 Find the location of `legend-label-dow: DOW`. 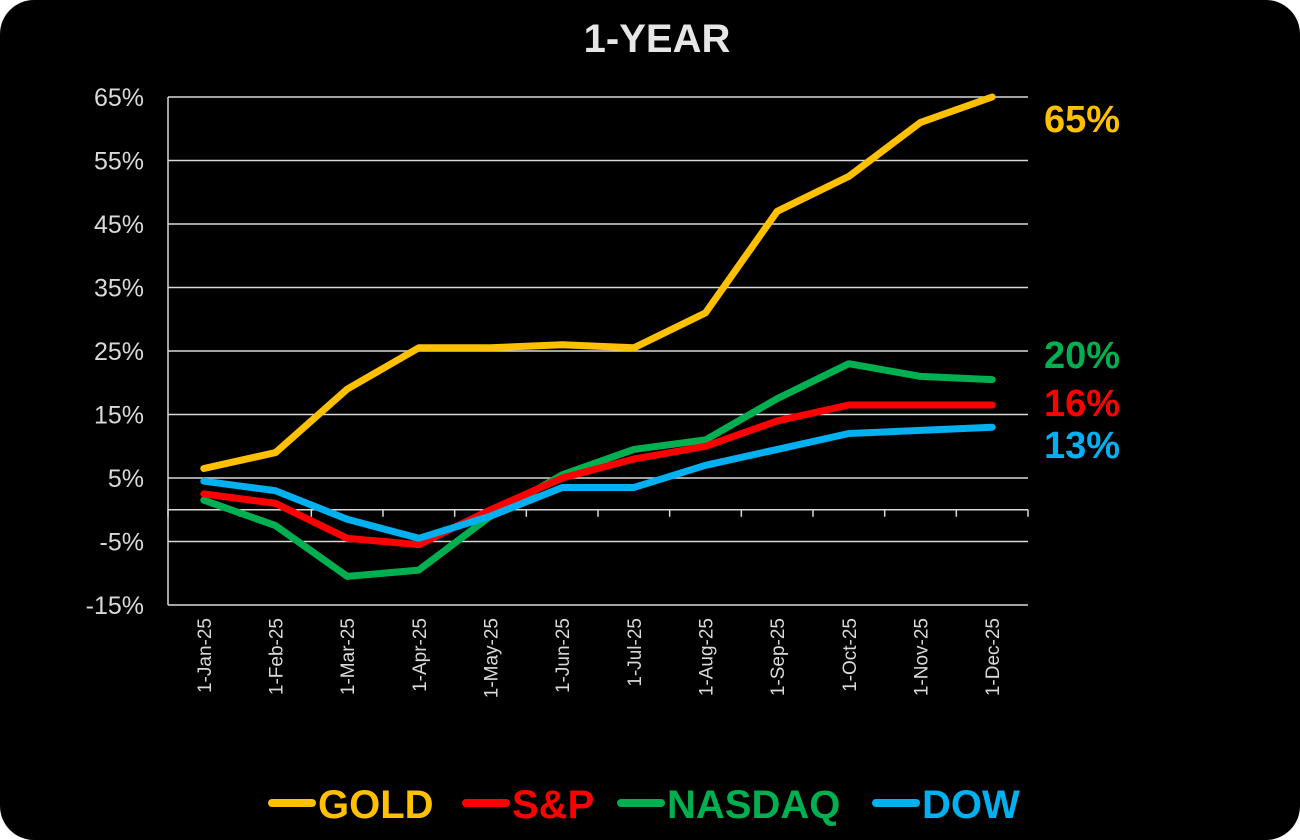

legend-label-dow: DOW is located at coordinates (971, 805).